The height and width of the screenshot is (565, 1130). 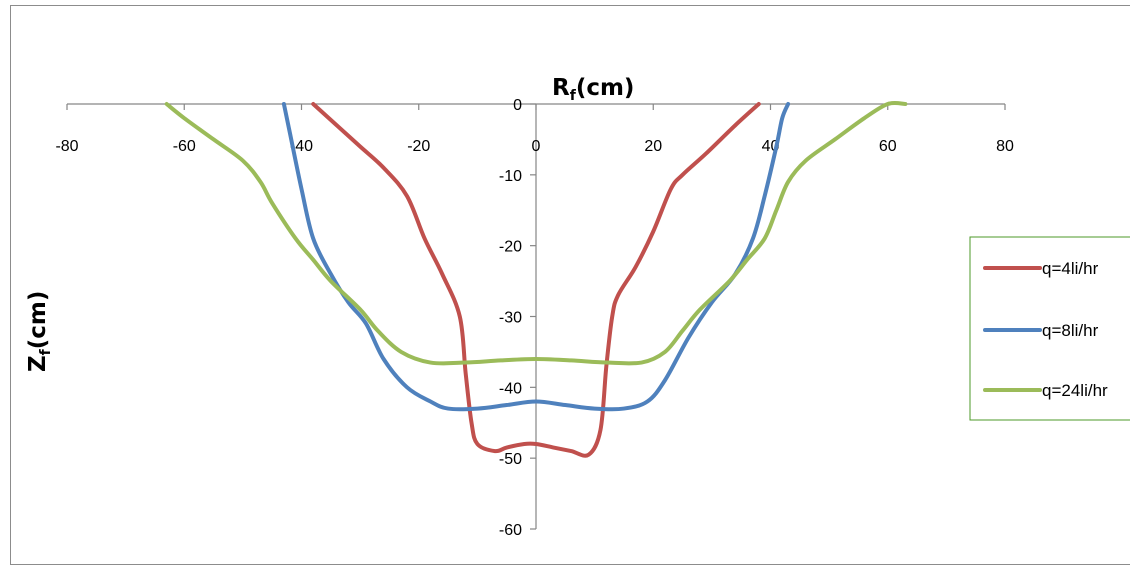 What do you see at coordinates (536, 146) in the screenshot?
I see `x-tick-label: 0` at bounding box center [536, 146].